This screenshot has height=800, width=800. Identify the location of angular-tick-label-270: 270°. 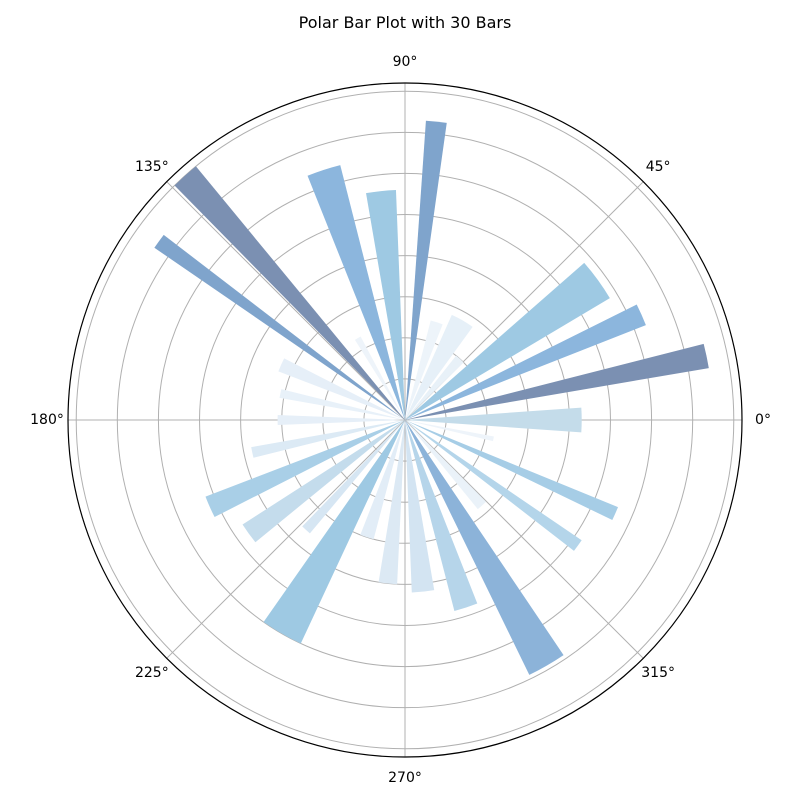
(405, 778).